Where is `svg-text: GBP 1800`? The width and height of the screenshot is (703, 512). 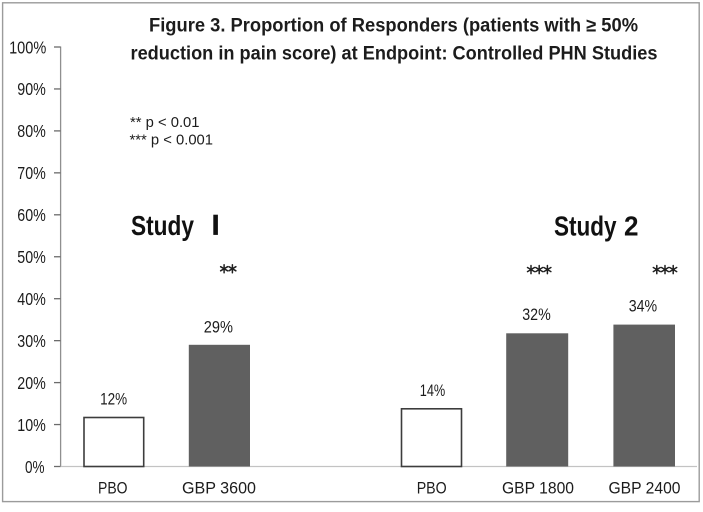 svg-text: GBP 1800 is located at coordinates (538, 487).